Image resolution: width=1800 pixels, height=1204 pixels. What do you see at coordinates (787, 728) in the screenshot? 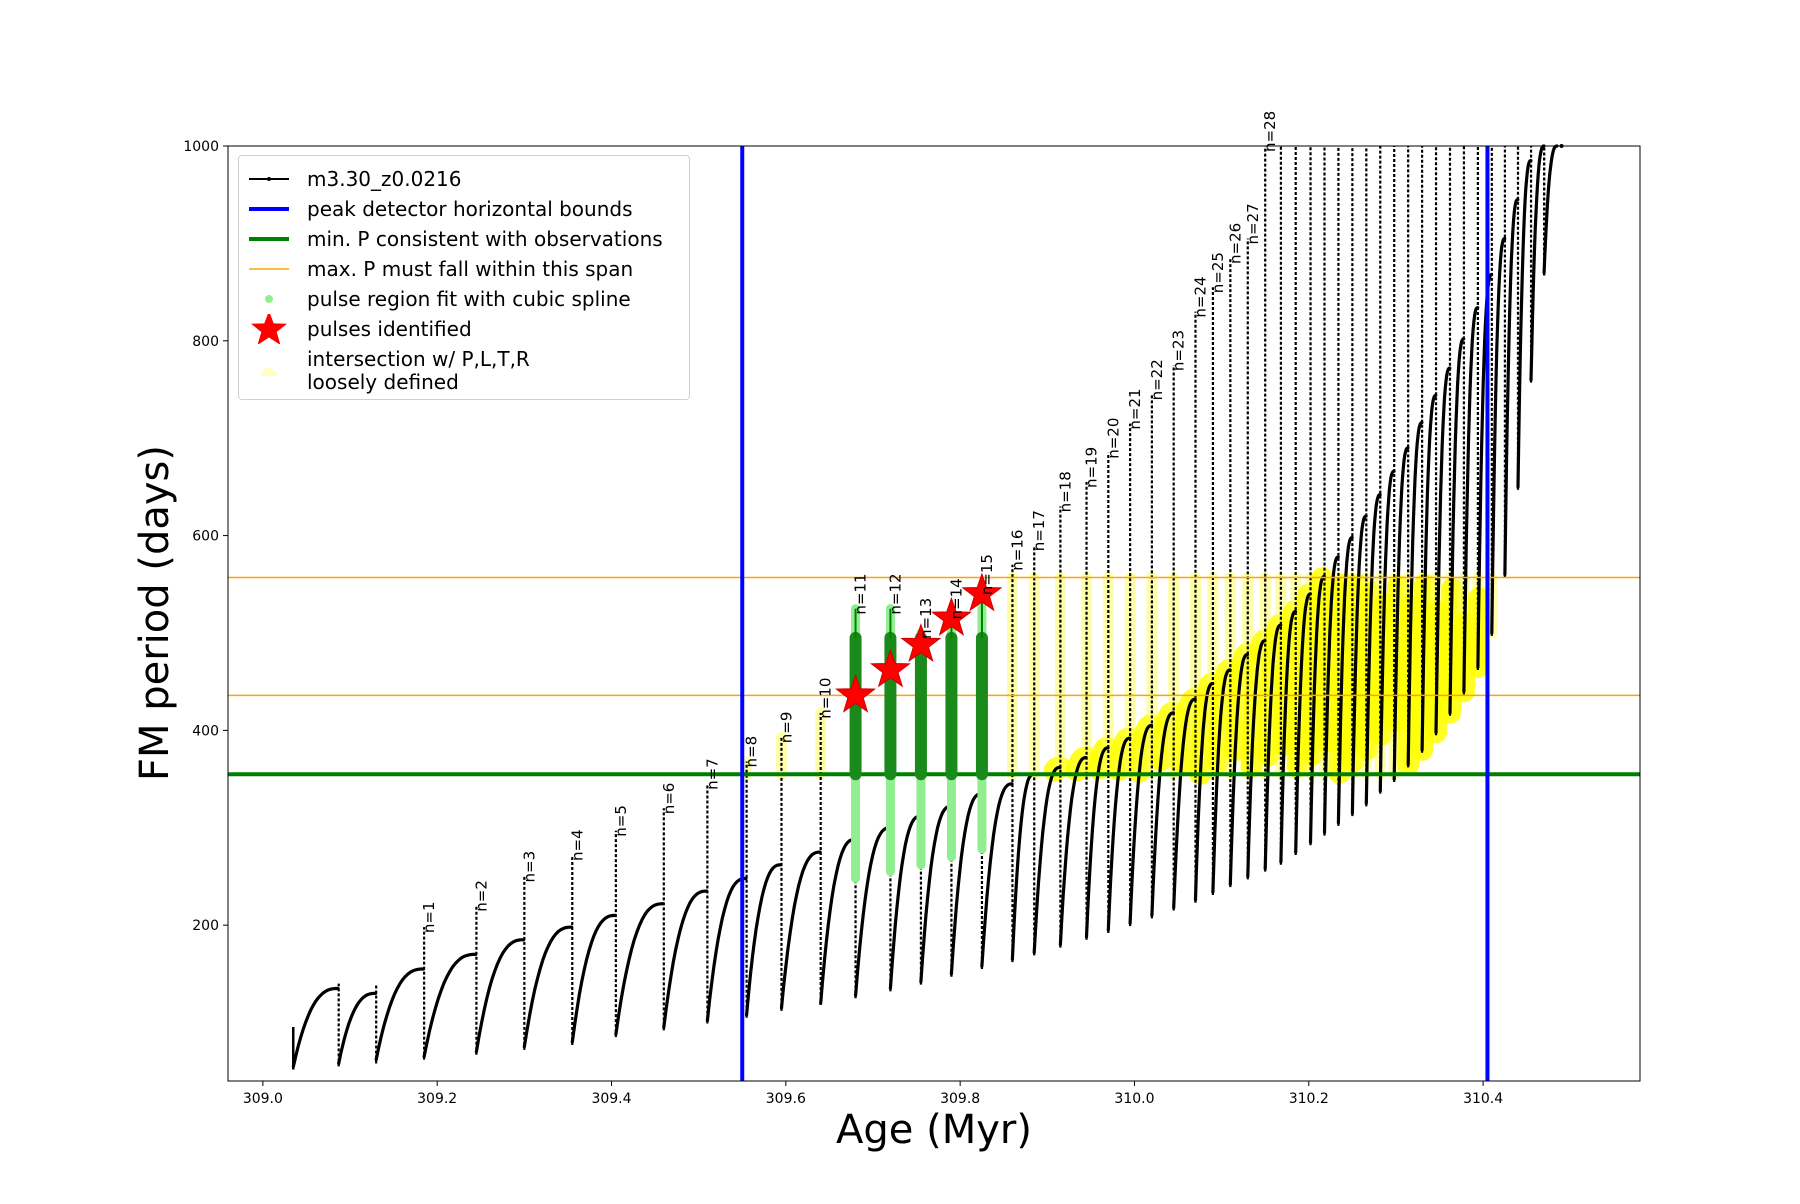
I see `cycle-label: n=9` at bounding box center [787, 728].